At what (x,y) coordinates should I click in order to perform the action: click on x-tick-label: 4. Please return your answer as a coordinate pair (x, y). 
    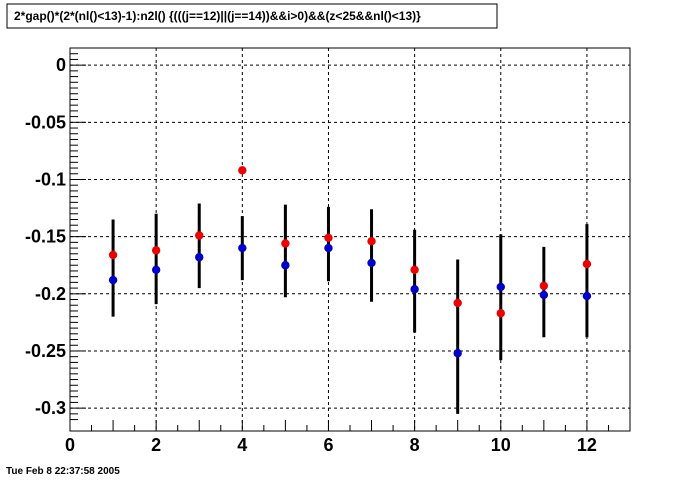
    Looking at the image, I should click on (242, 445).